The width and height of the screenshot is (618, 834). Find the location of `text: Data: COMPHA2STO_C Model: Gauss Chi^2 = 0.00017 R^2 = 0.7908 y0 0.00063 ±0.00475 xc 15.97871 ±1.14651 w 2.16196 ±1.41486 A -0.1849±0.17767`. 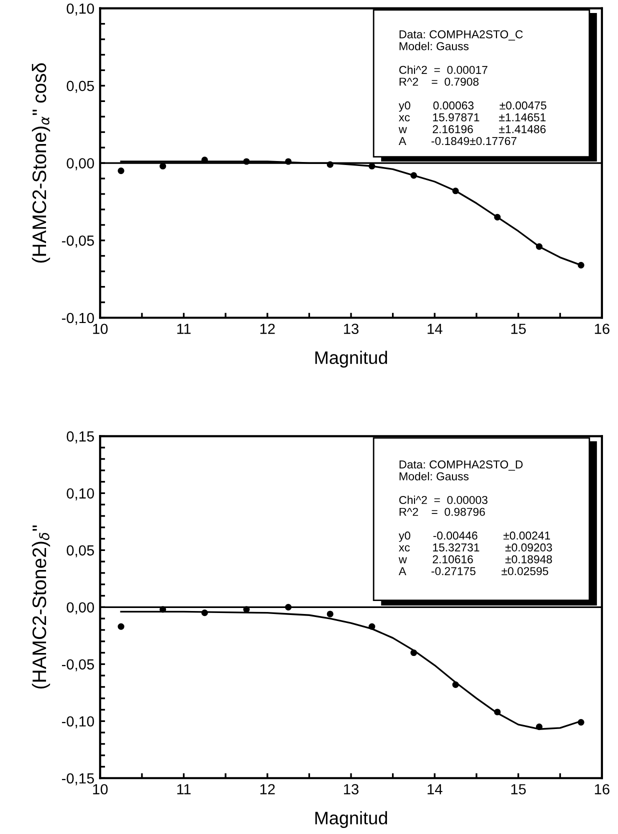

text: Data: COMPHA2STO_C Model: Gauss Chi^2 = 0.00017 R^2 = 0.7908 y0 0.00063 ±0.00475 xc 15.97871 ±1.14651 w 2.16196 ±1.41486 A -0.1849±0.17767 is located at coordinates (472, 88).